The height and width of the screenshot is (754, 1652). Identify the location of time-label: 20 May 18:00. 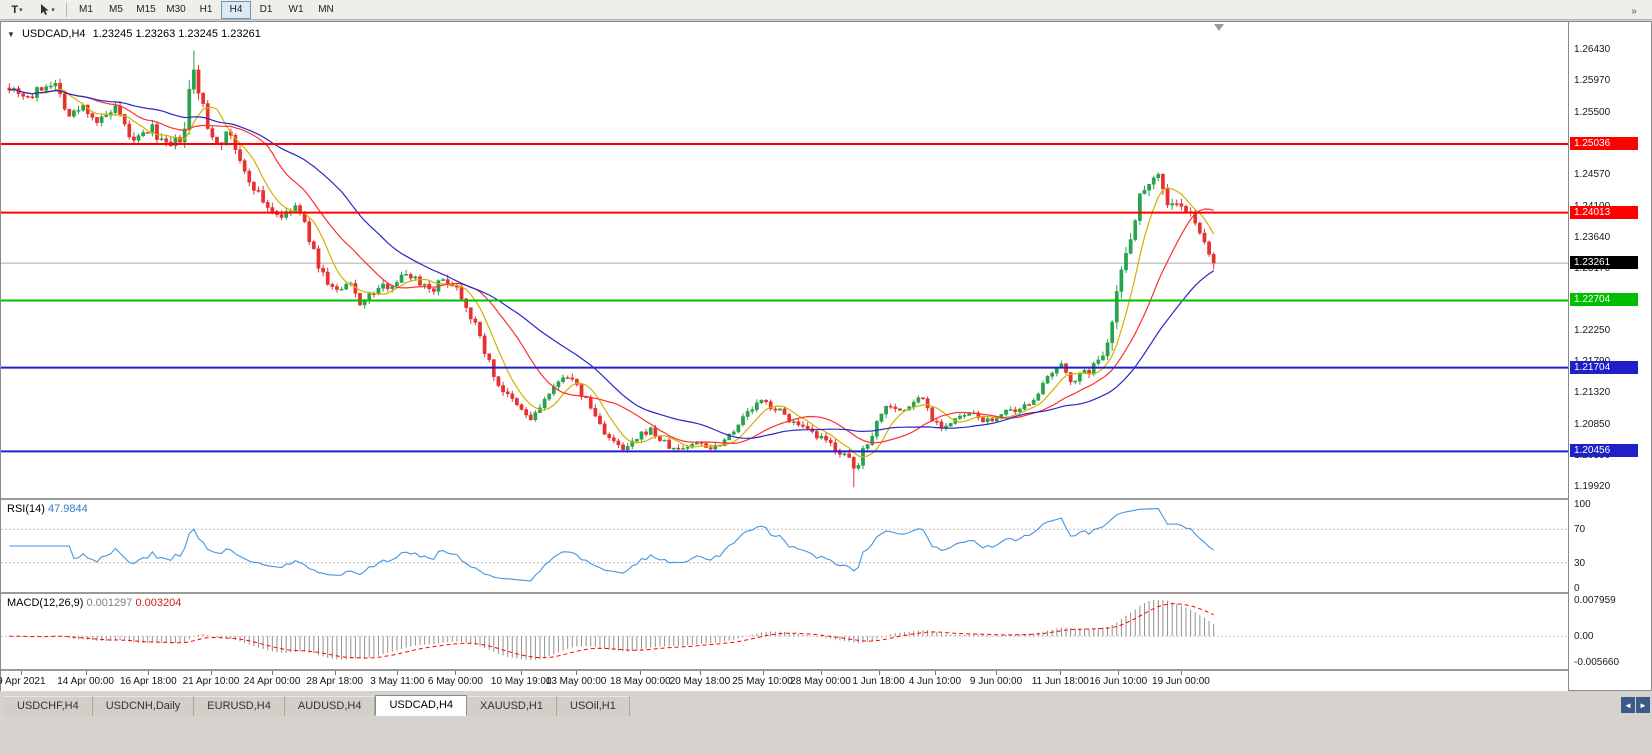
(700, 681).